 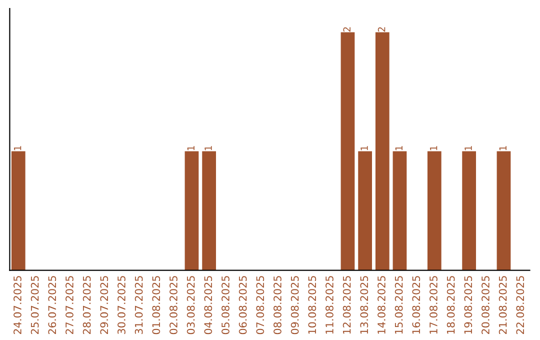 What do you see at coordinates (260, 305) in the screenshot?
I see `x-tick-label: 07.08.2025` at bounding box center [260, 305].